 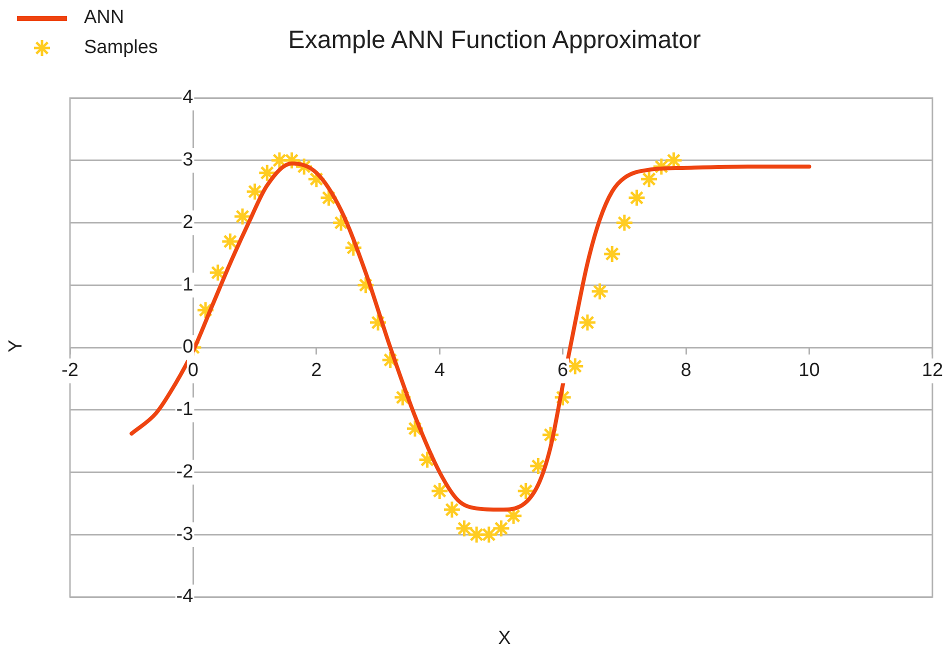 I want to click on x-tick-label: -2, so click(x=70, y=371).